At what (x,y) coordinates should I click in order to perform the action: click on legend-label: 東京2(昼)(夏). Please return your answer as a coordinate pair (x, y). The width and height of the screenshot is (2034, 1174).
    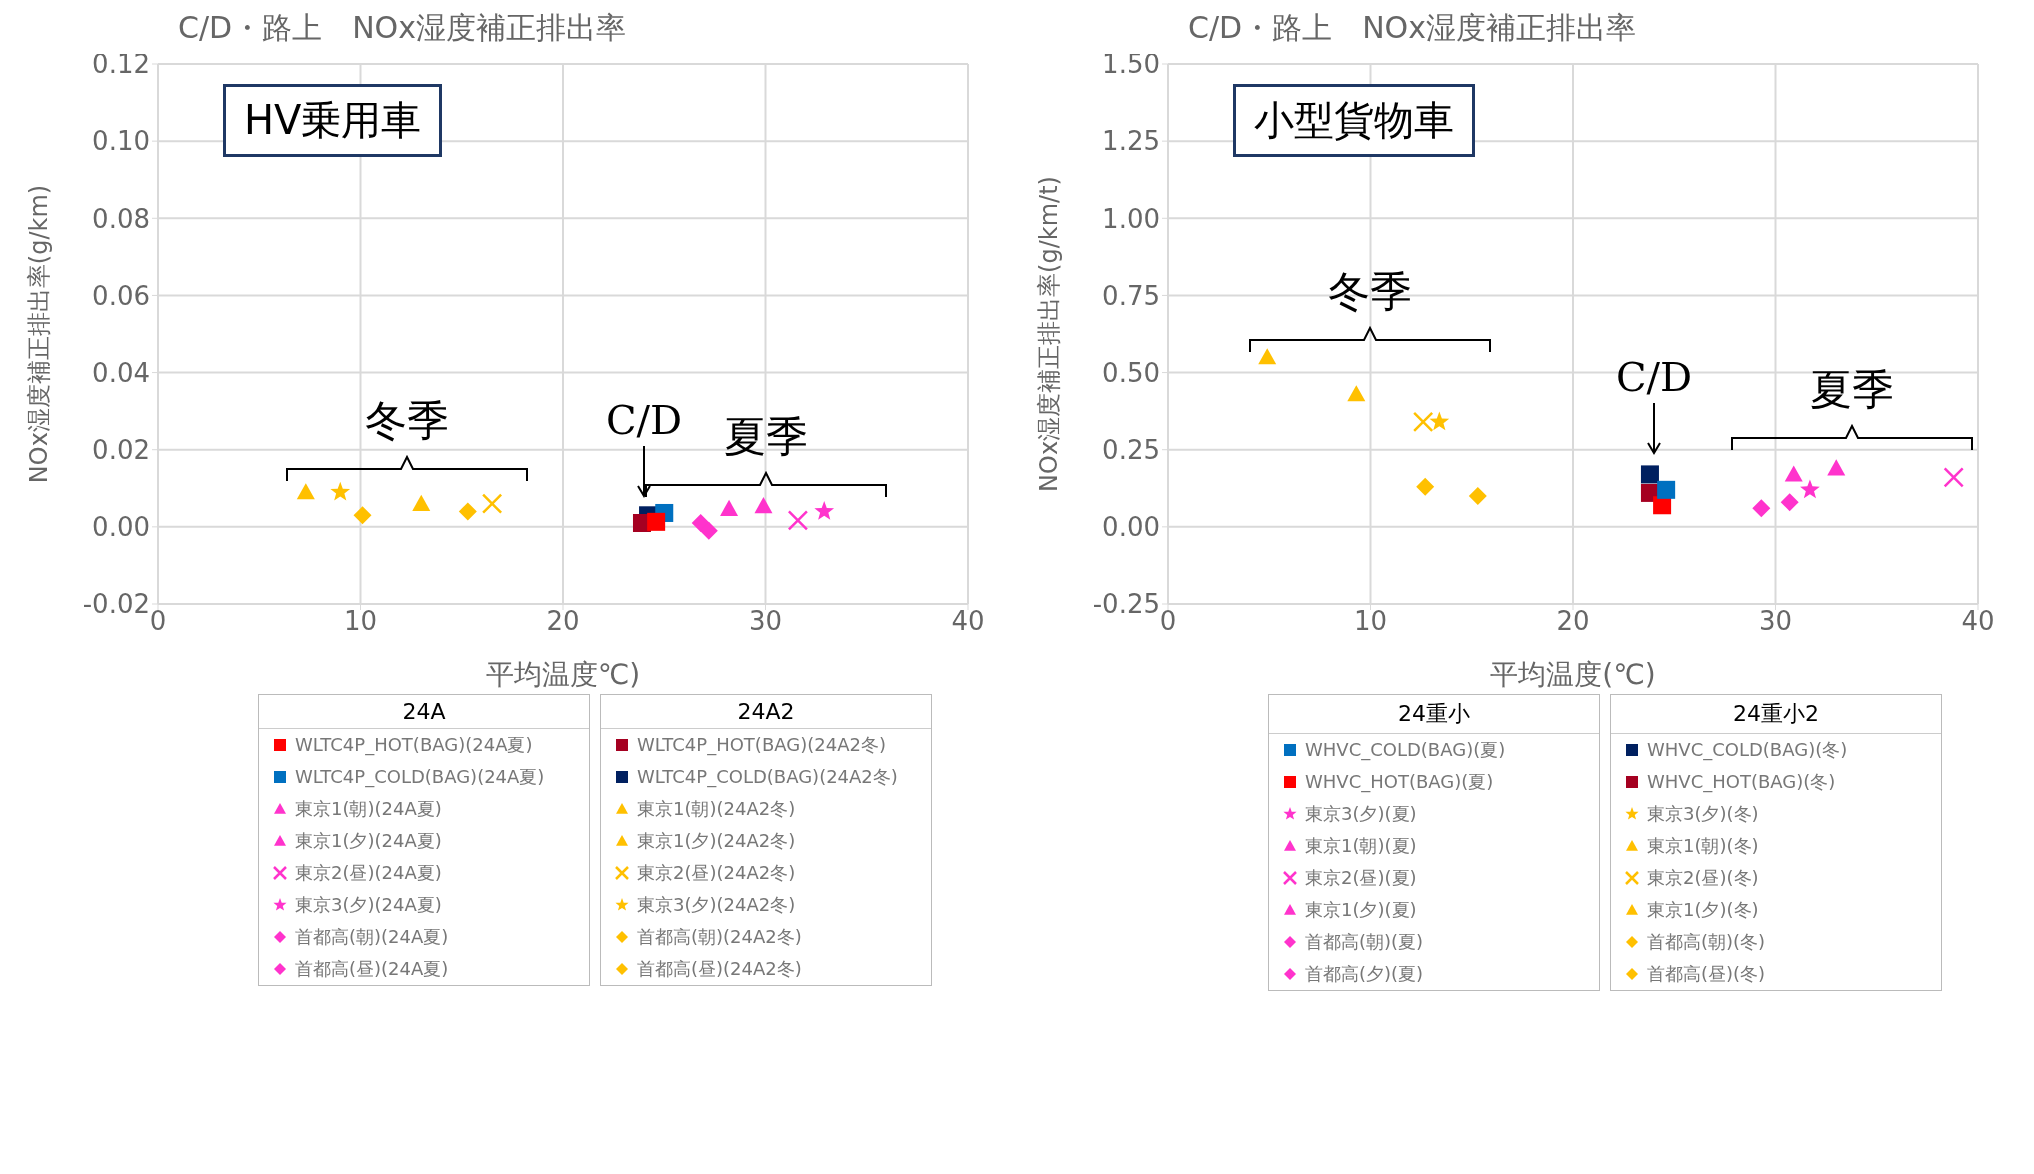
    Looking at the image, I should click on (1361, 878).